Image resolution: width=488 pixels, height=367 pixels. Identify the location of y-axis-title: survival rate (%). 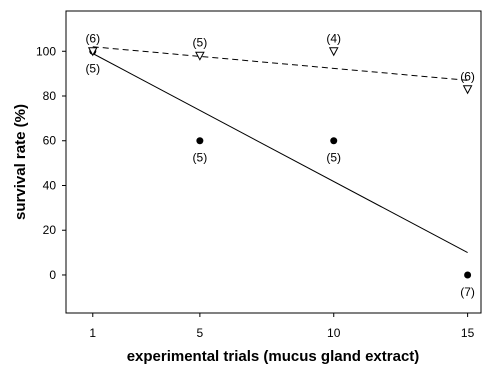
(20, 162).